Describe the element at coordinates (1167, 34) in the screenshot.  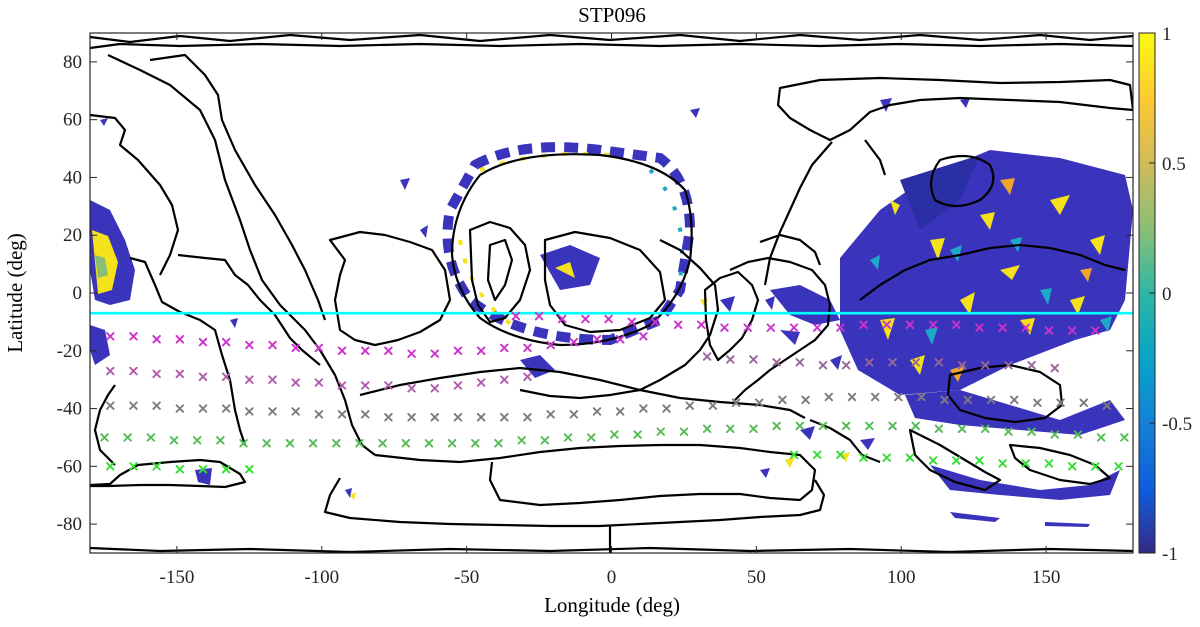
I see `colorbar-tick-label: 1` at that location.